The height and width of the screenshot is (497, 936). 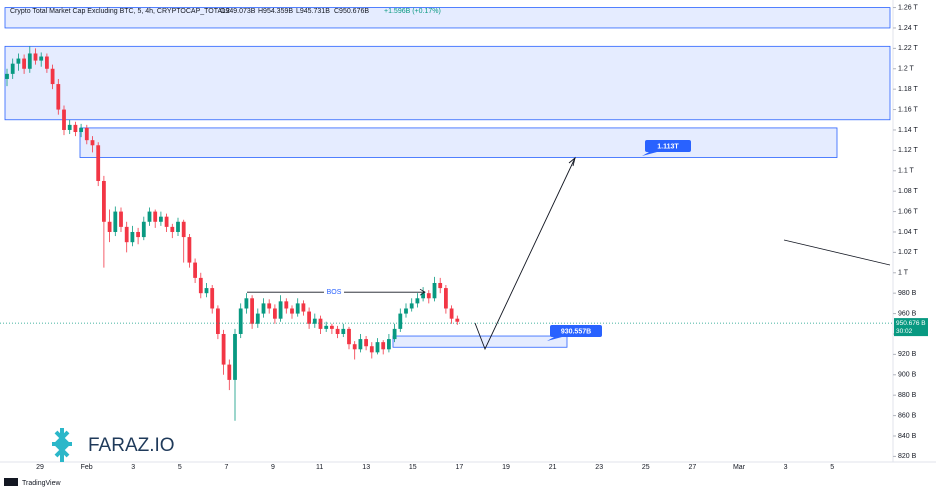 What do you see at coordinates (572, 161) in the screenshot?
I see `arrow-head` at bounding box center [572, 161].